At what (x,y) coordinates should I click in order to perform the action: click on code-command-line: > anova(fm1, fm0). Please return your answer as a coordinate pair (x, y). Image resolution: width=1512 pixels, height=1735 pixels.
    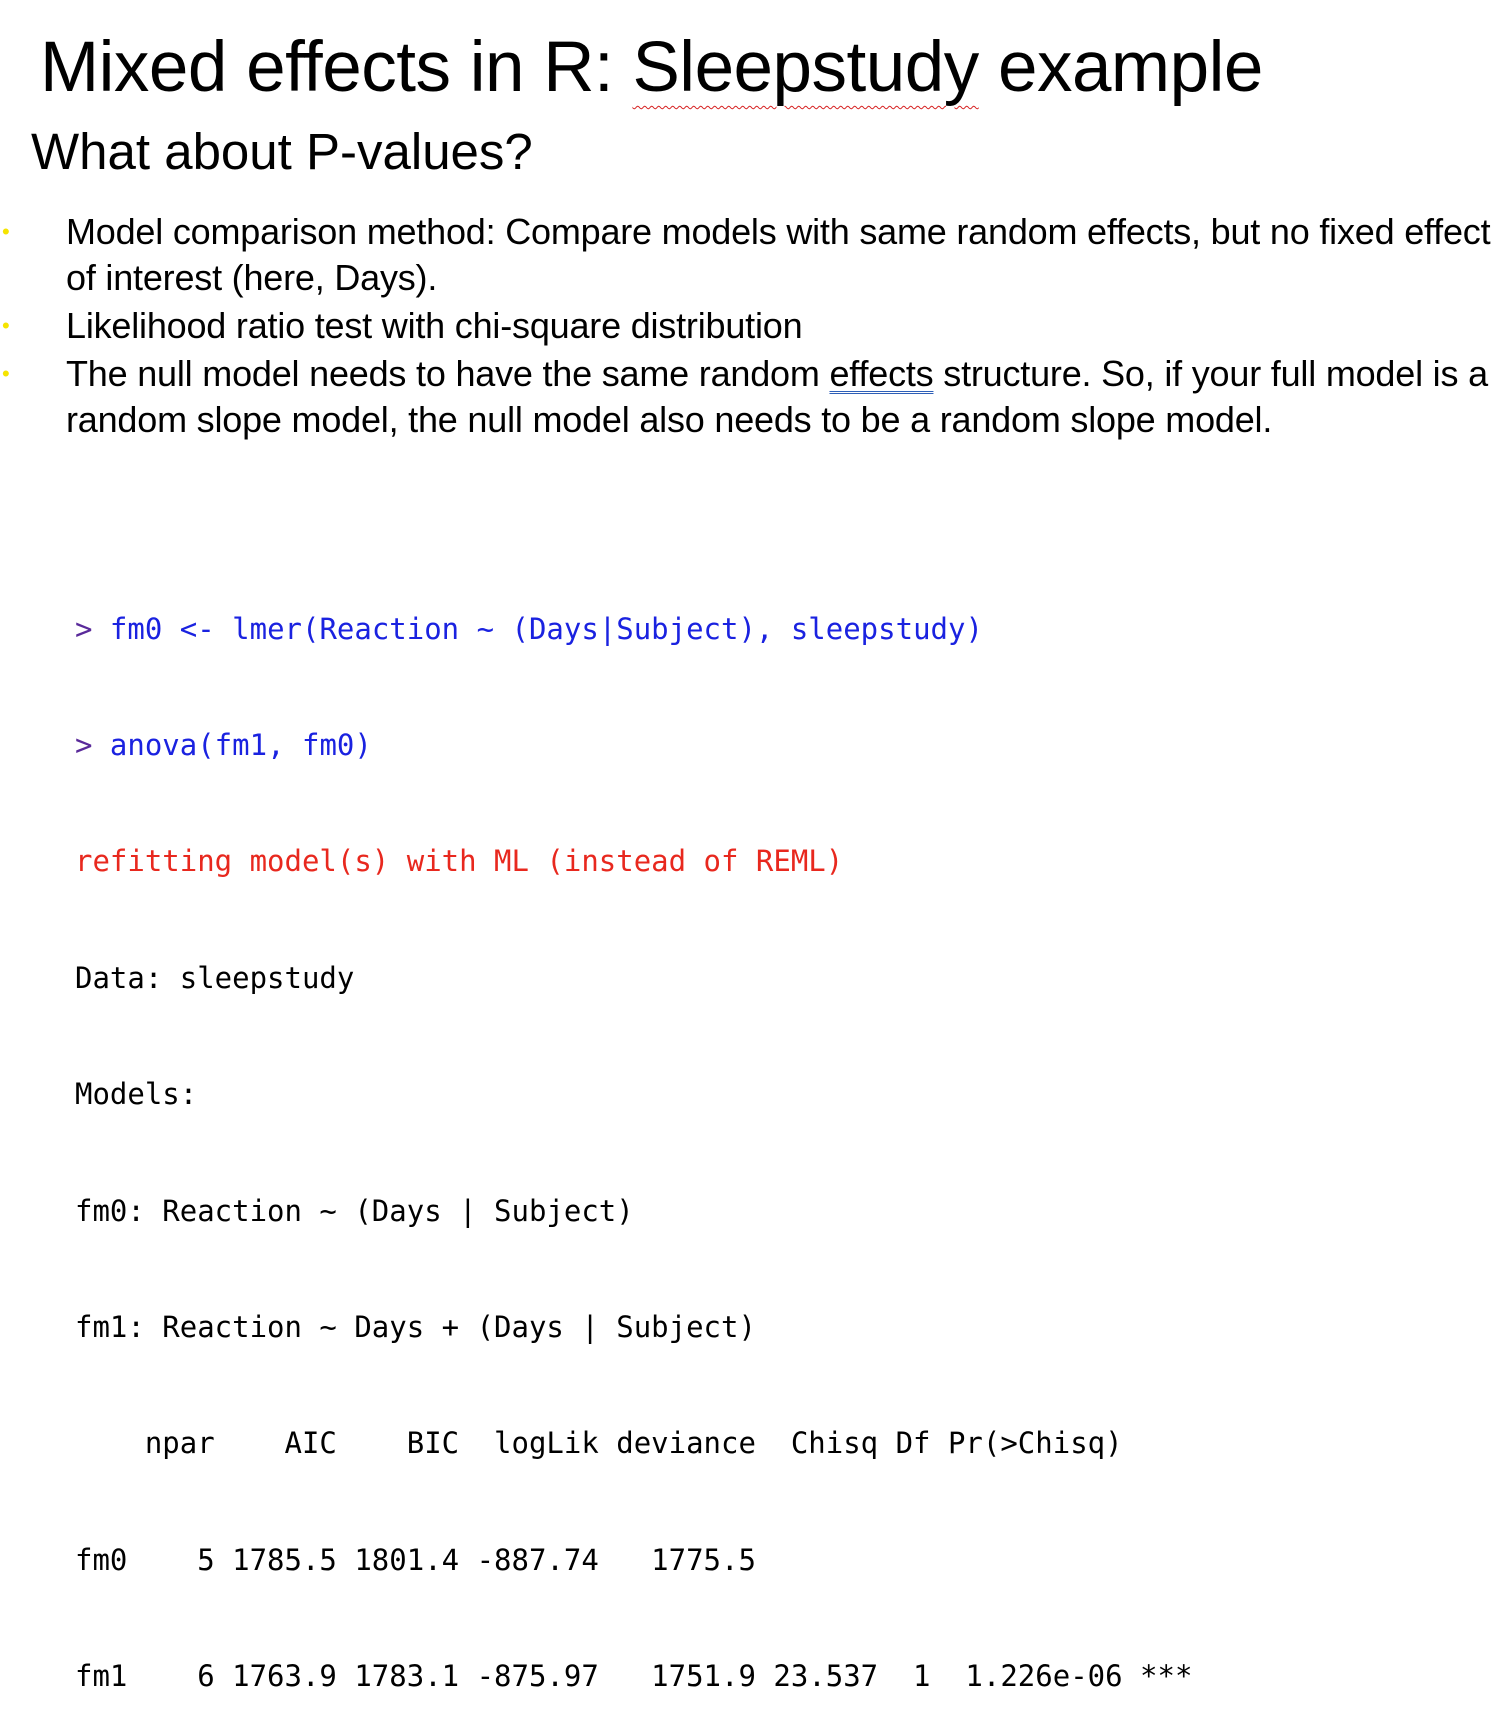
    Looking at the image, I should click on (633, 745).